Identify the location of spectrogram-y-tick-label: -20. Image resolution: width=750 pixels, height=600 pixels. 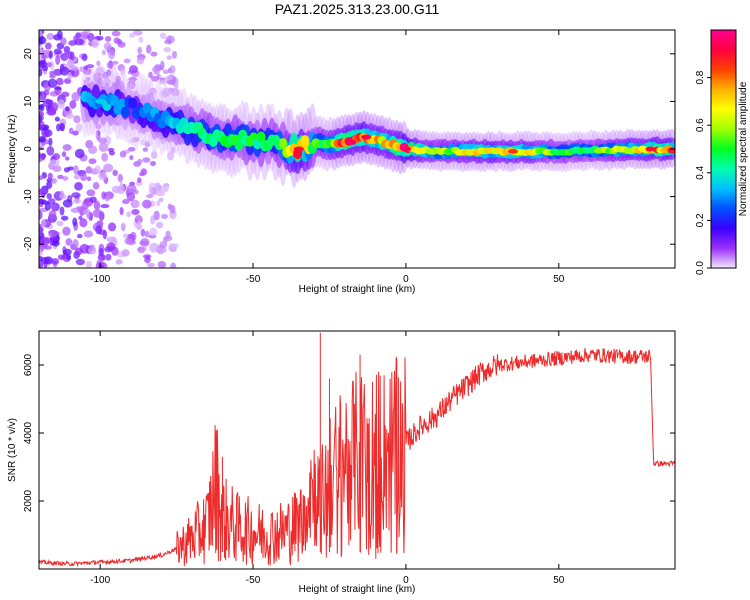
(28, 244).